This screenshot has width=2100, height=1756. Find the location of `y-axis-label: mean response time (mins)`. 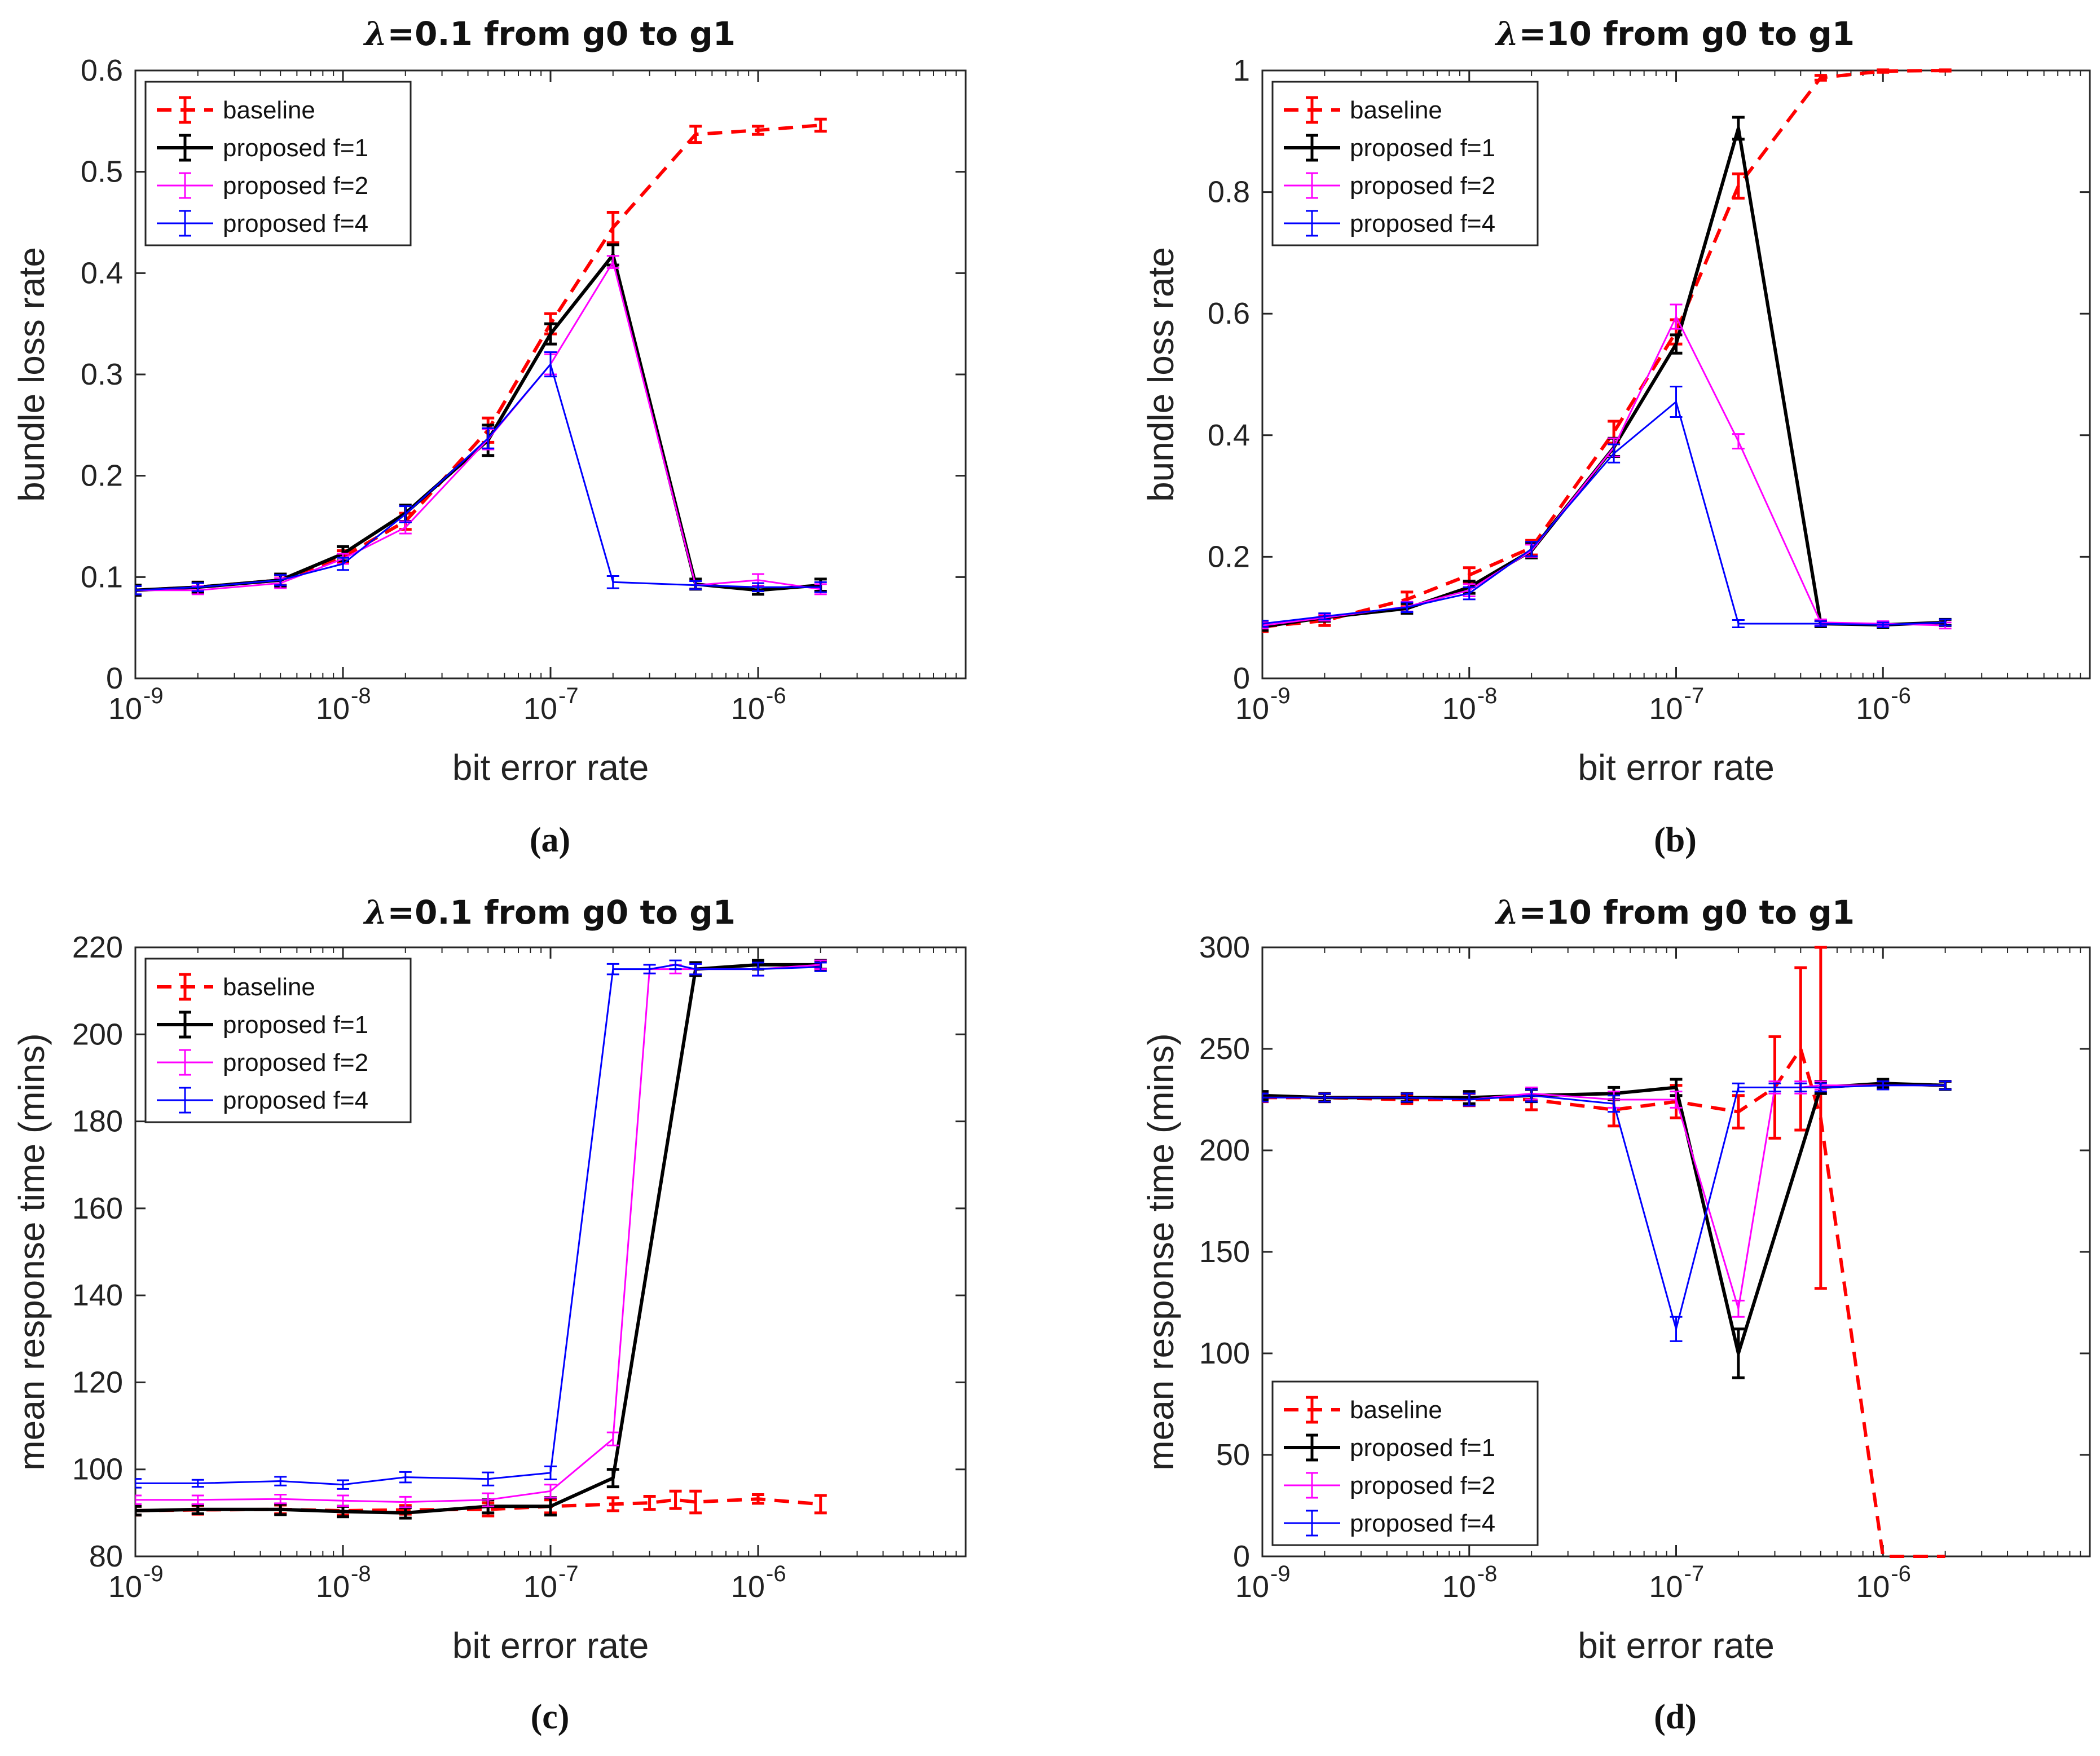

y-axis-label: mean response time (mins) is located at coordinates (1161, 1251).